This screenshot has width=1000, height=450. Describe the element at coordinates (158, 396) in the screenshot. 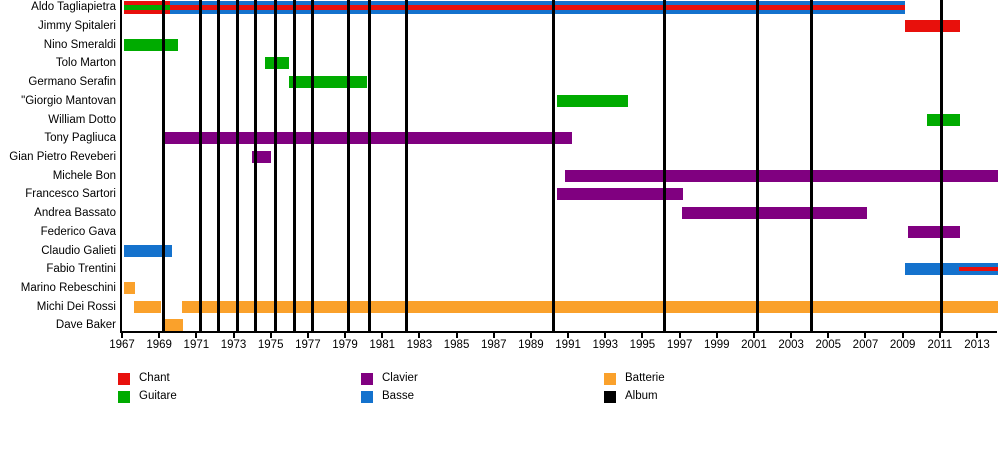

I see `legend-label: Guitare` at that location.